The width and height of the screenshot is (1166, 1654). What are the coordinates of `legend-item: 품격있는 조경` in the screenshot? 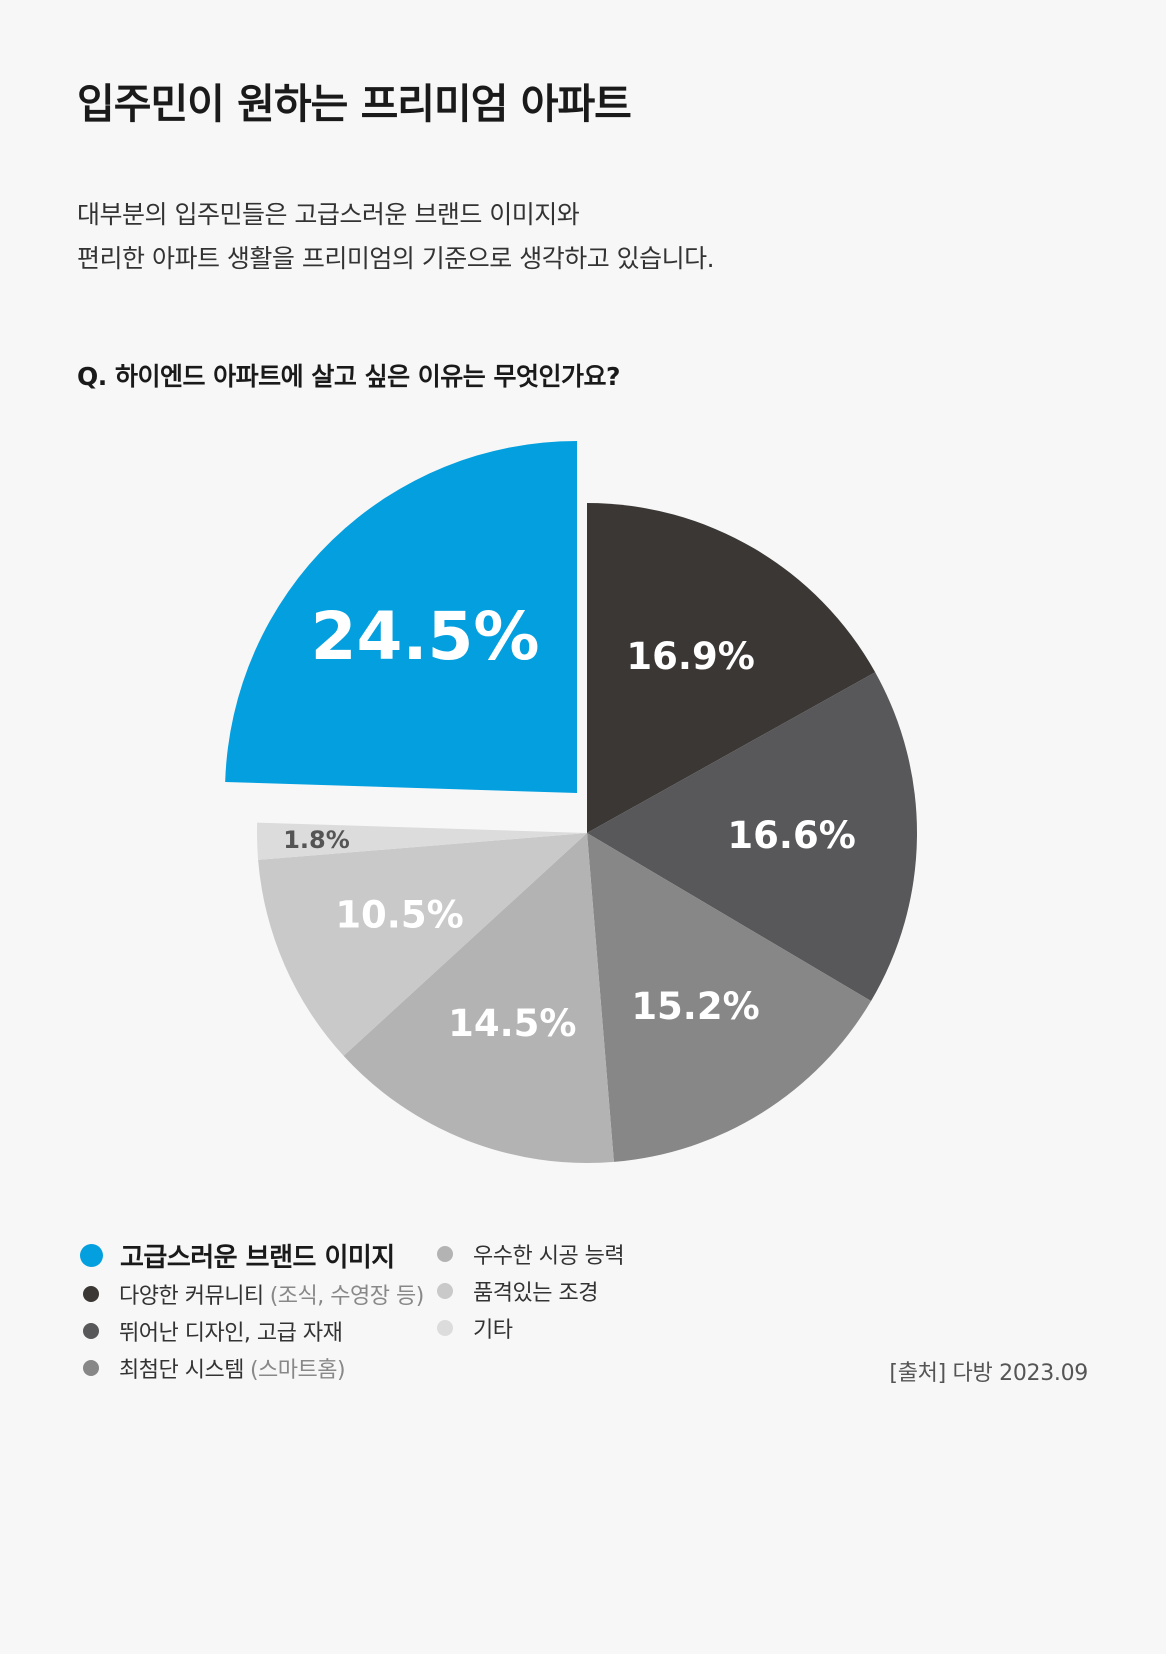 It's located at (530, 1290).